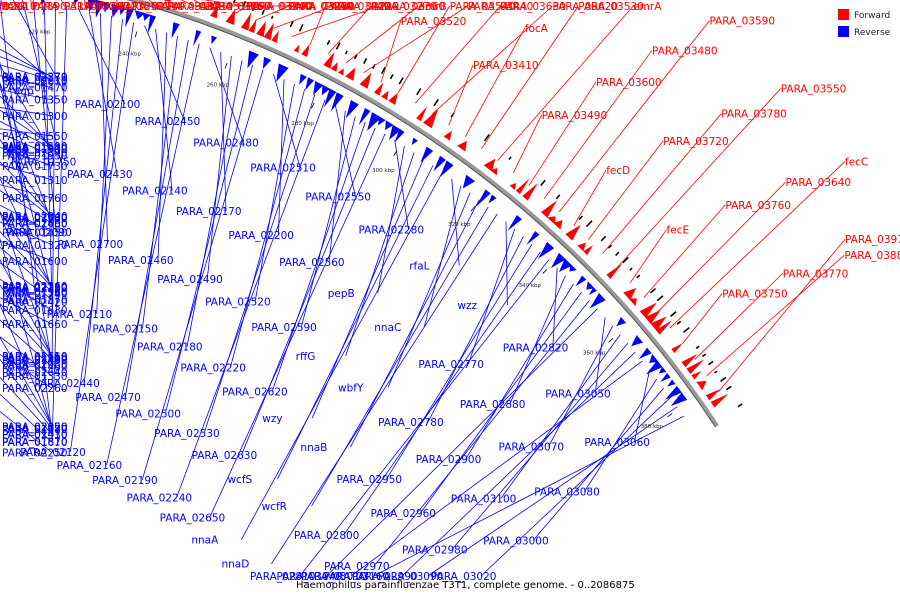  I want to click on gene-label: wcfR, so click(274, 507).